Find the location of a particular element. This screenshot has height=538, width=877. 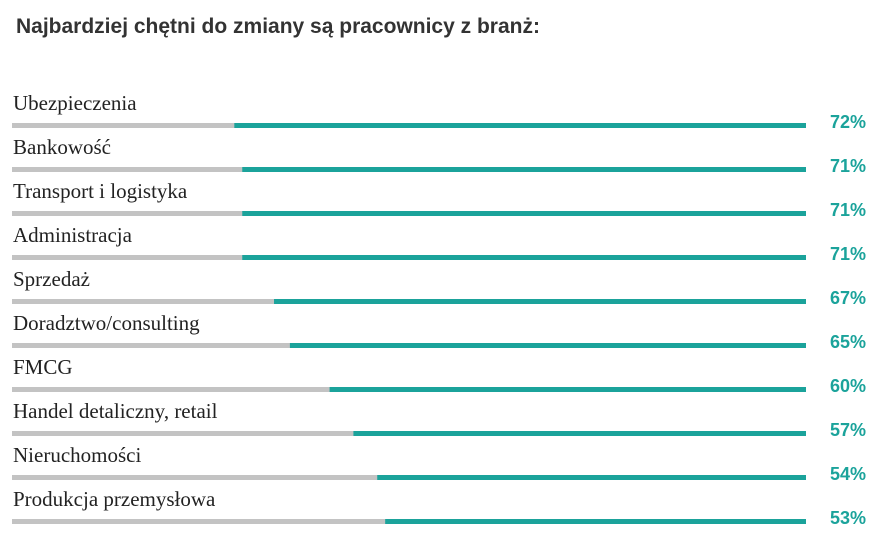

value-label: 65% is located at coordinates (848, 342).